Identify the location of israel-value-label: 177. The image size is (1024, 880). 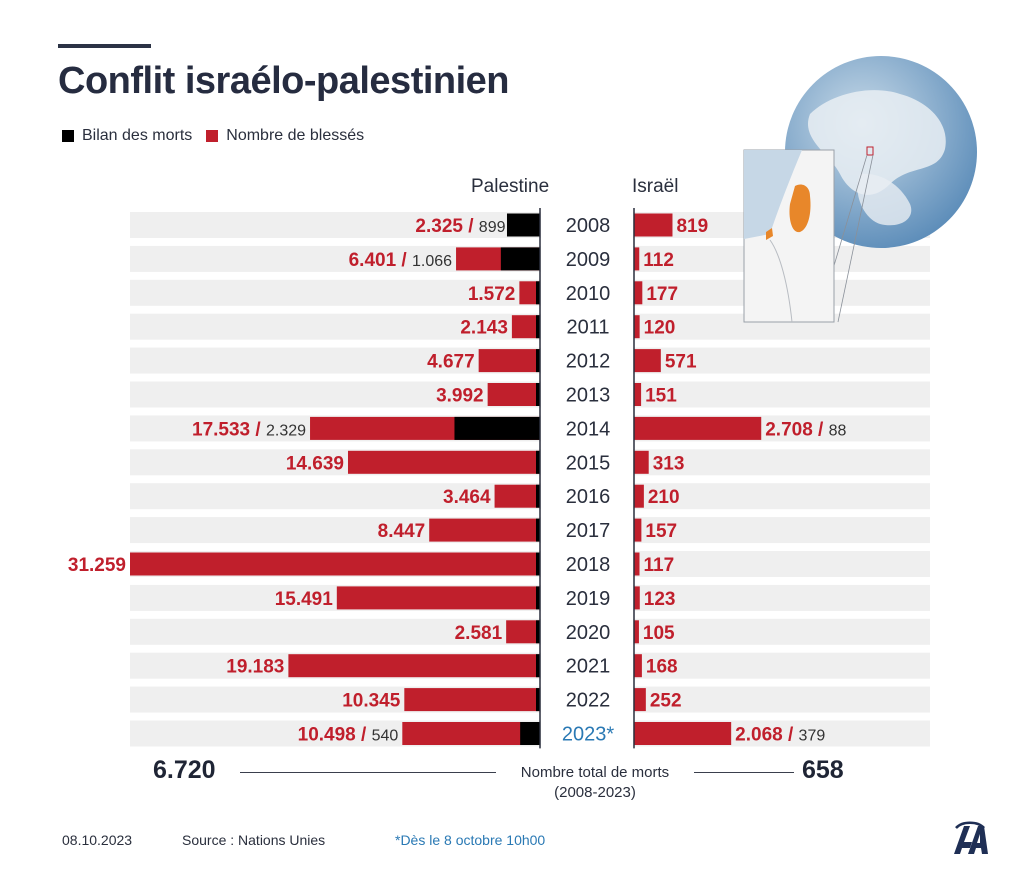
(662, 294).